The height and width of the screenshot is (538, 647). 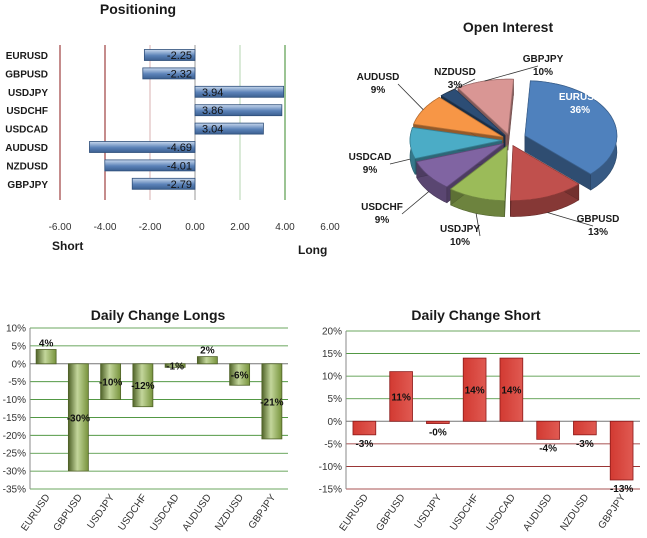 What do you see at coordinates (612, 511) in the screenshot?
I see `x-category-label-gbpjpy: GBPJPY` at bounding box center [612, 511].